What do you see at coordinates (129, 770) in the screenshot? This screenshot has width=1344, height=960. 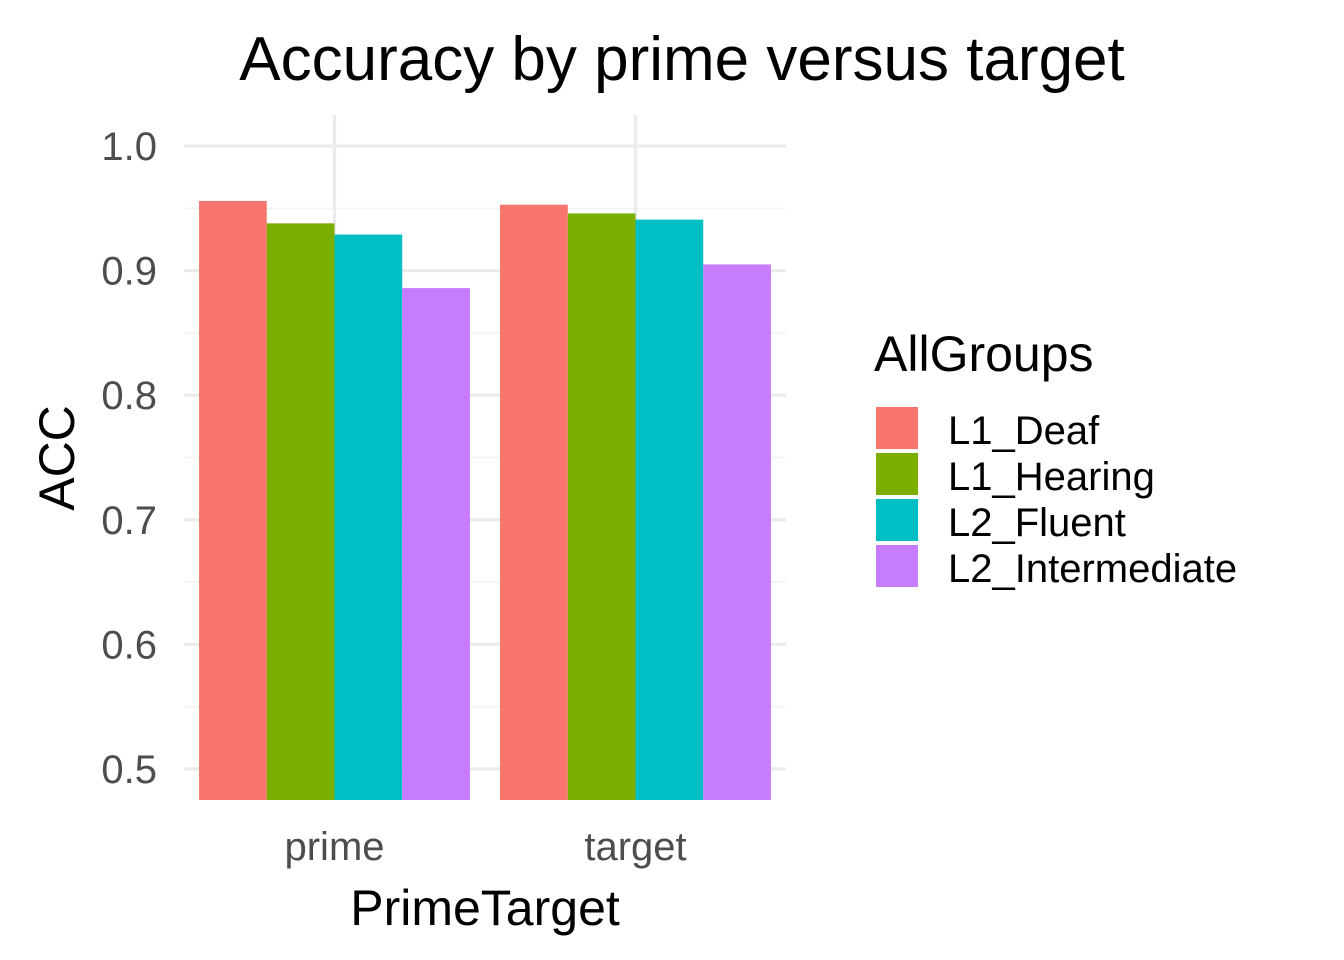 I see `y-tick-label: 0.5` at bounding box center [129, 770].